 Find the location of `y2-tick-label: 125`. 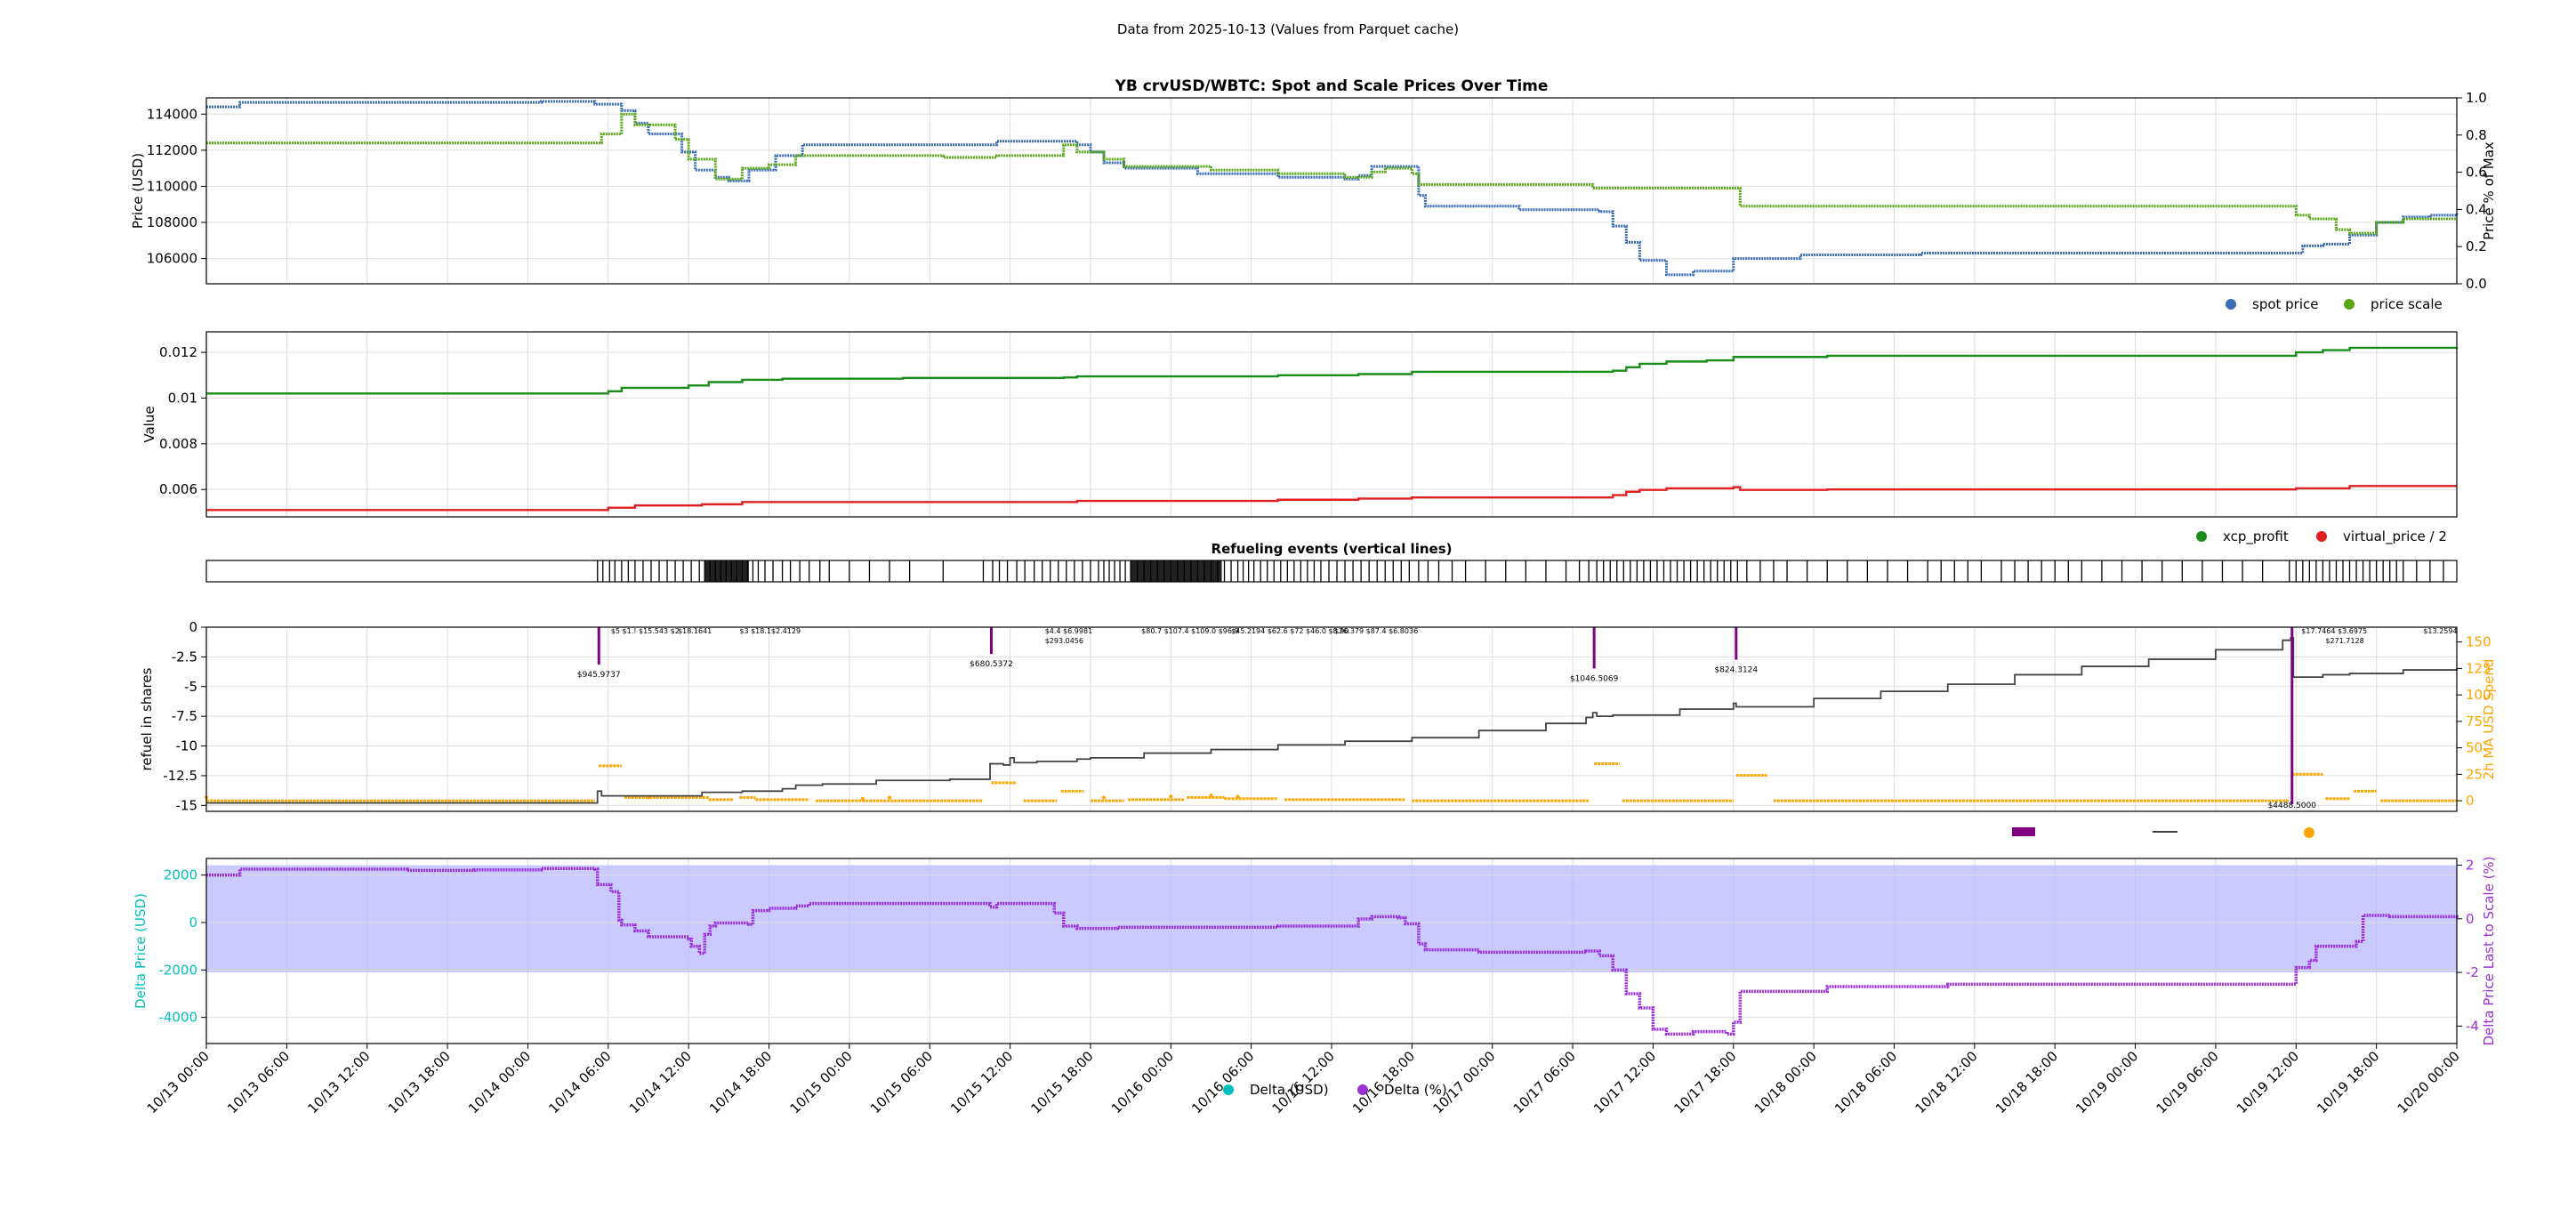

y2-tick-label: 125 is located at coordinates (2478, 668).